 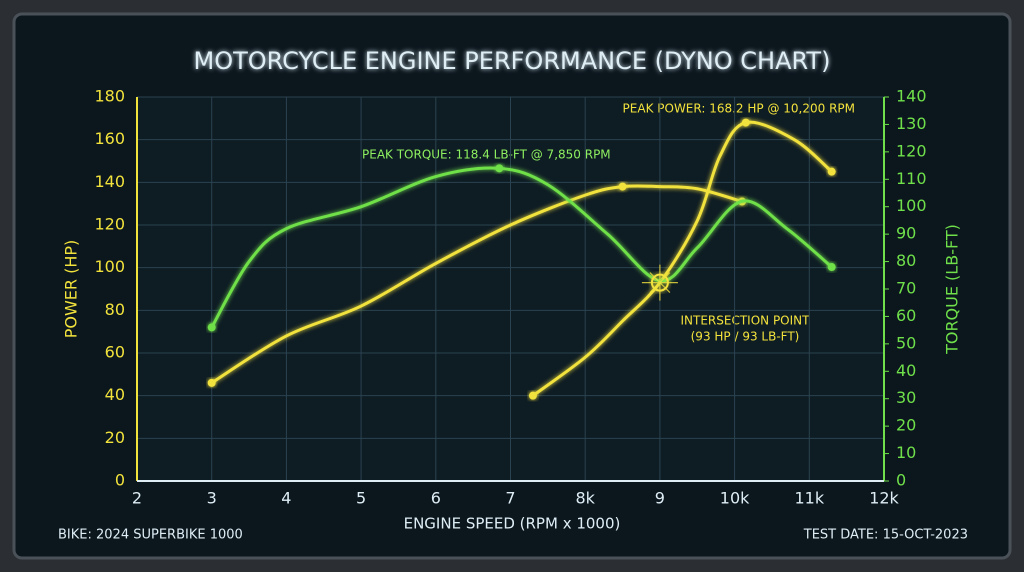 What do you see at coordinates (906, 425) in the screenshot?
I see `y2-tick-label: 20` at bounding box center [906, 425].